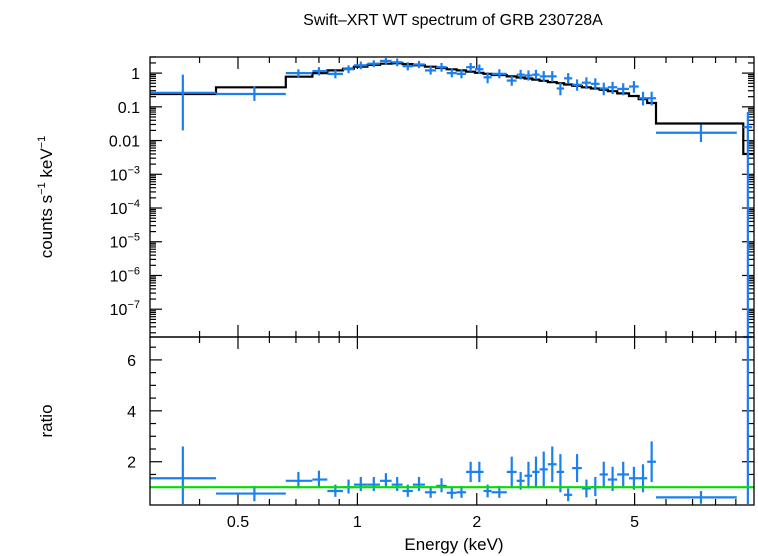 The height and width of the screenshot is (556, 758). I want to click on x-tick-label: 2, so click(476, 522).